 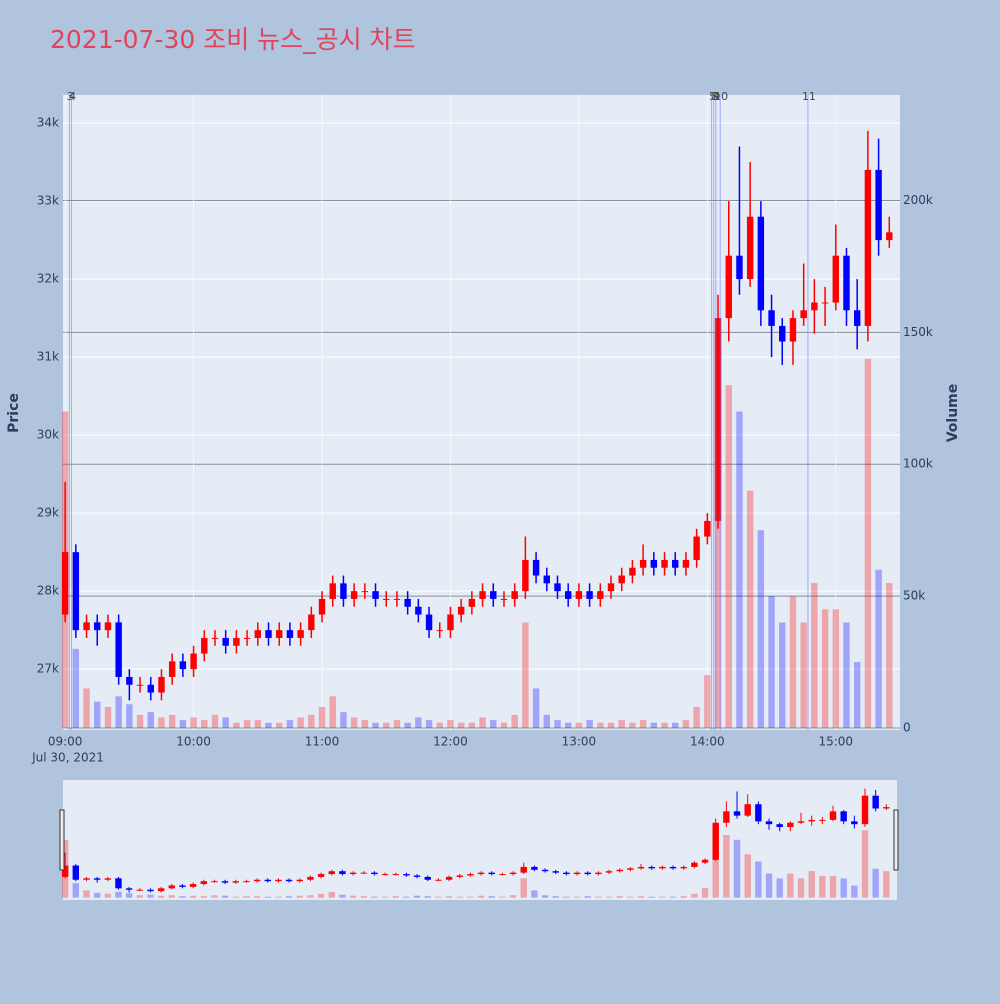 I want to click on x-date-label: Jul 30, 2021, so click(x=67, y=758).